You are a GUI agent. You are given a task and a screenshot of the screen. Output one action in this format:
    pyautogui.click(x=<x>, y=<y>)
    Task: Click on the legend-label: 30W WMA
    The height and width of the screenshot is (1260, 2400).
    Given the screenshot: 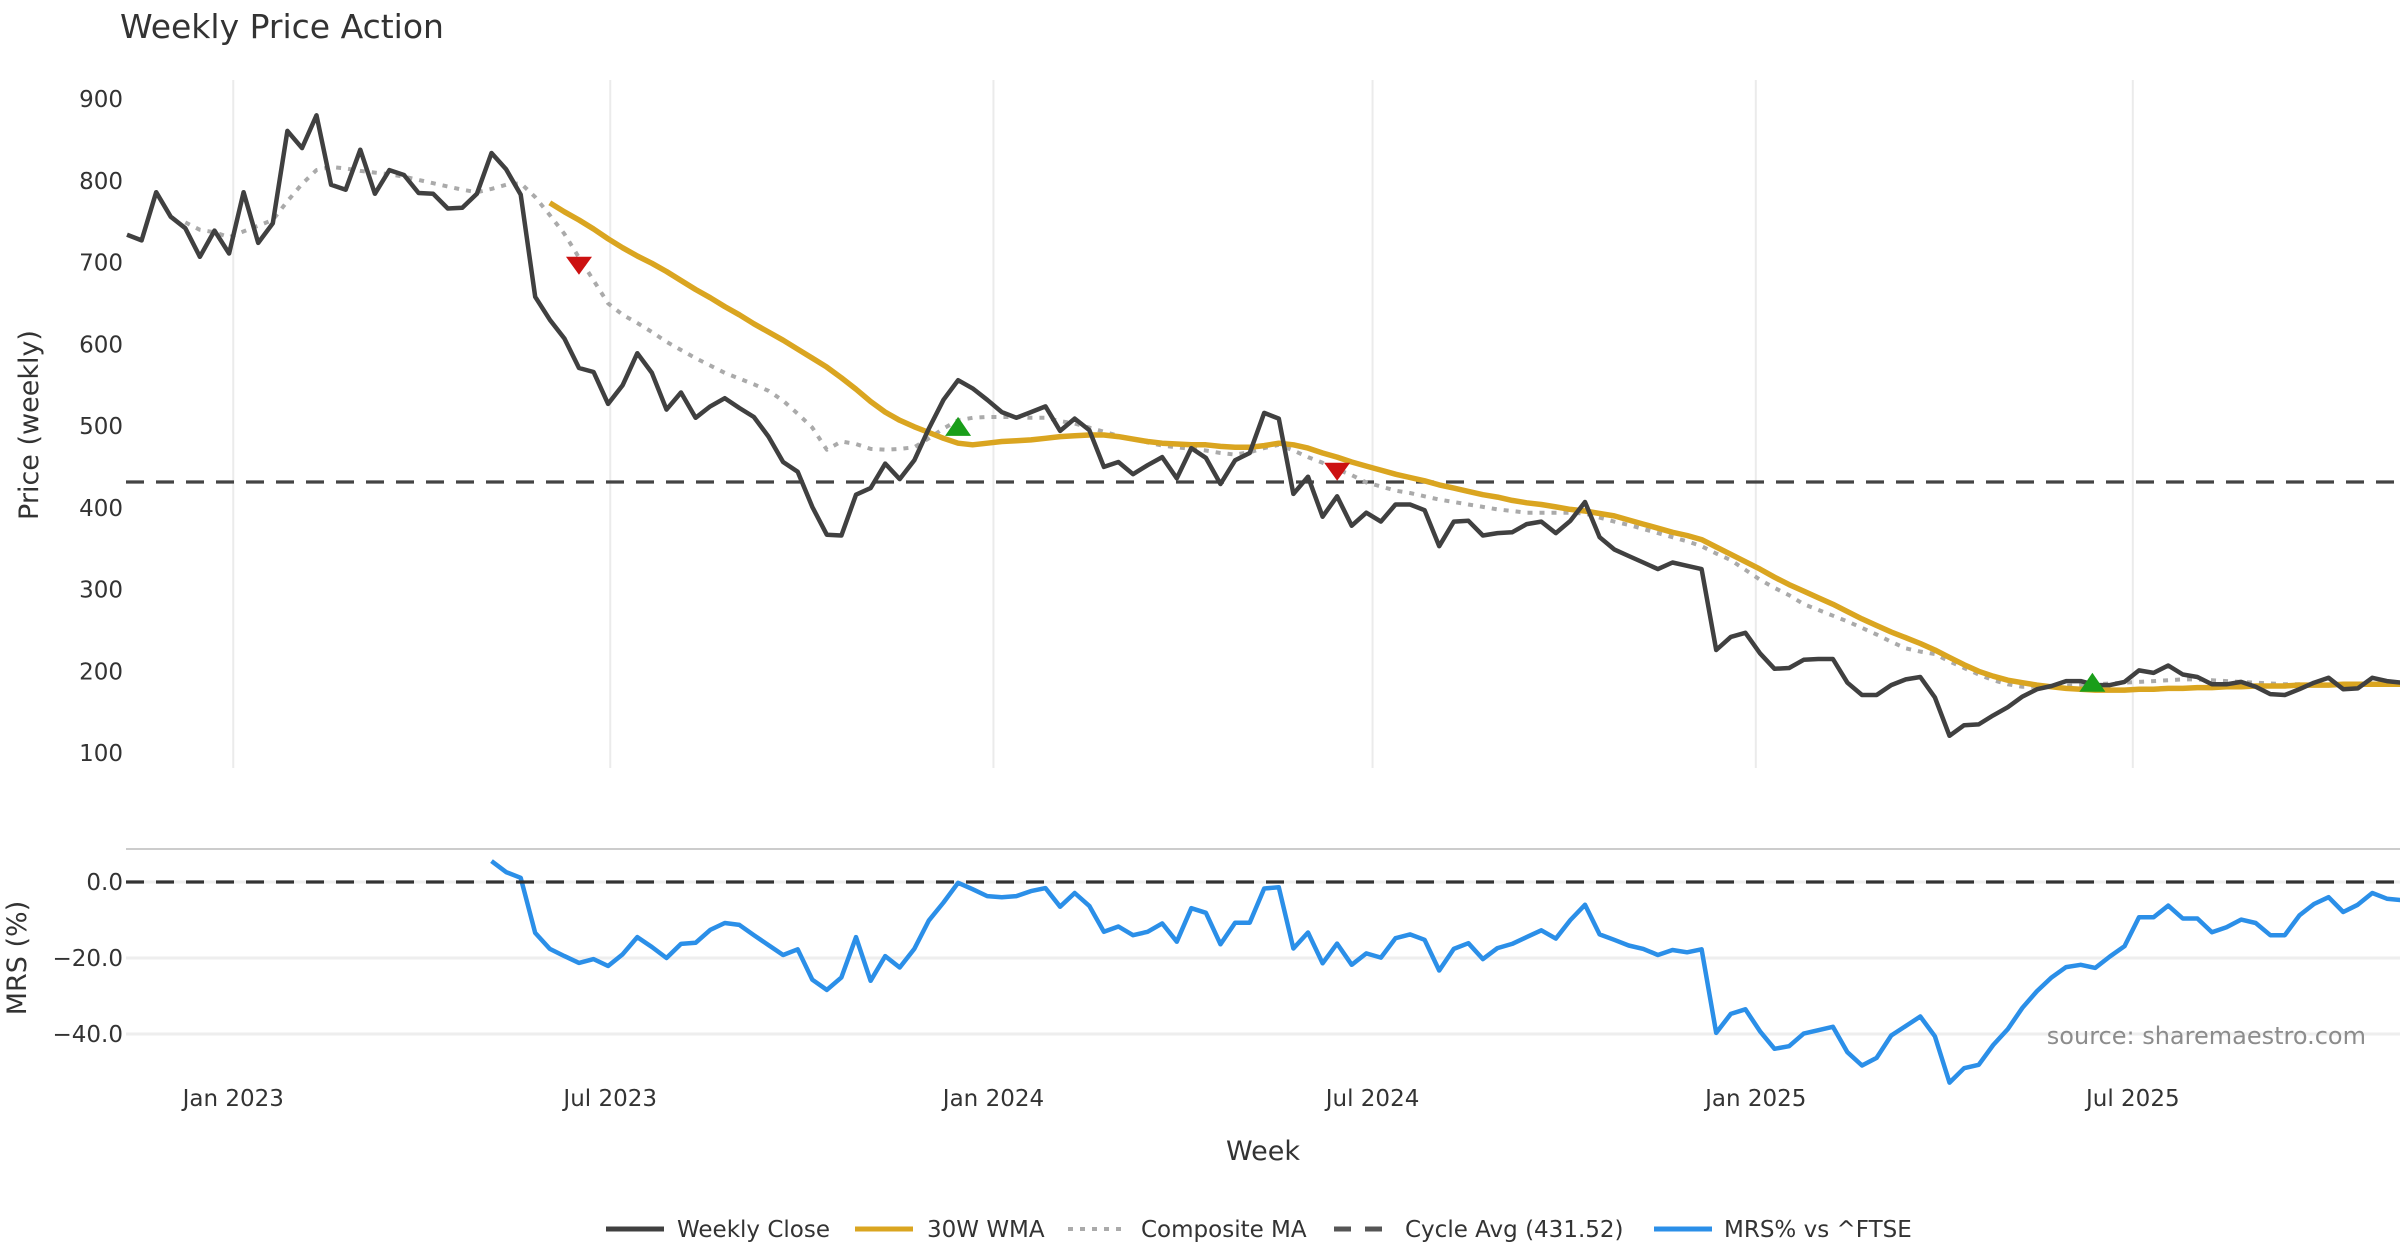 What is the action you would take?
    pyautogui.click(x=986, y=1230)
    